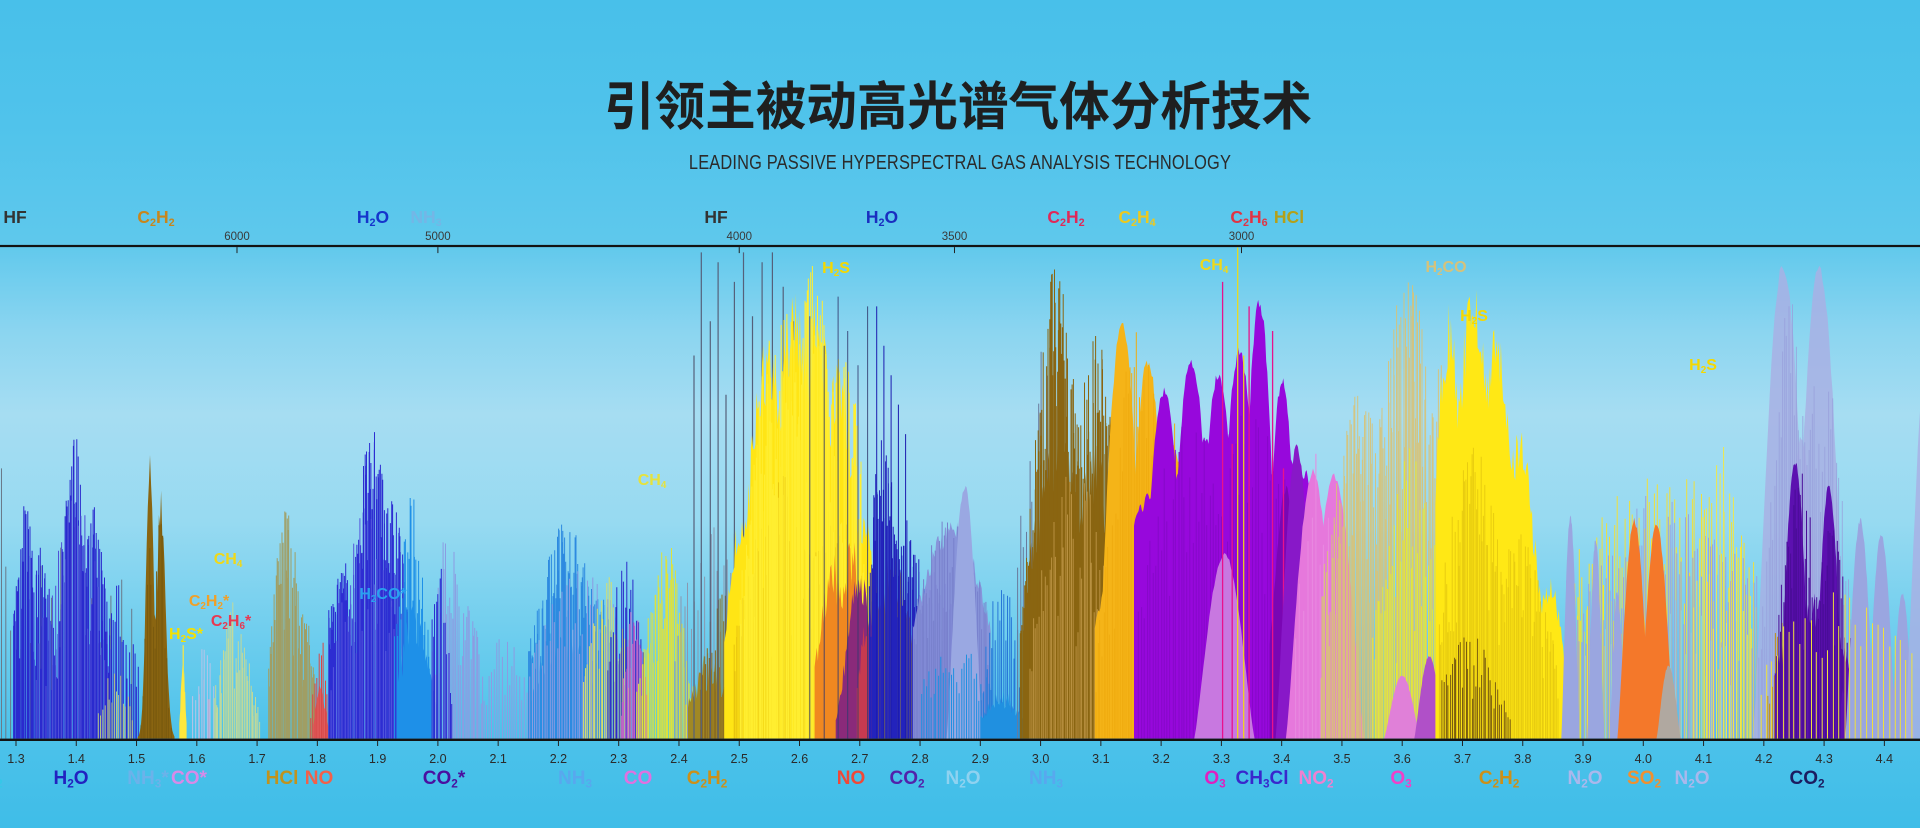 Image resolution: width=1920 pixels, height=828 pixels. Describe the element at coordinates (1241, 493) in the screenshot. I see `gas-lines` at that location.